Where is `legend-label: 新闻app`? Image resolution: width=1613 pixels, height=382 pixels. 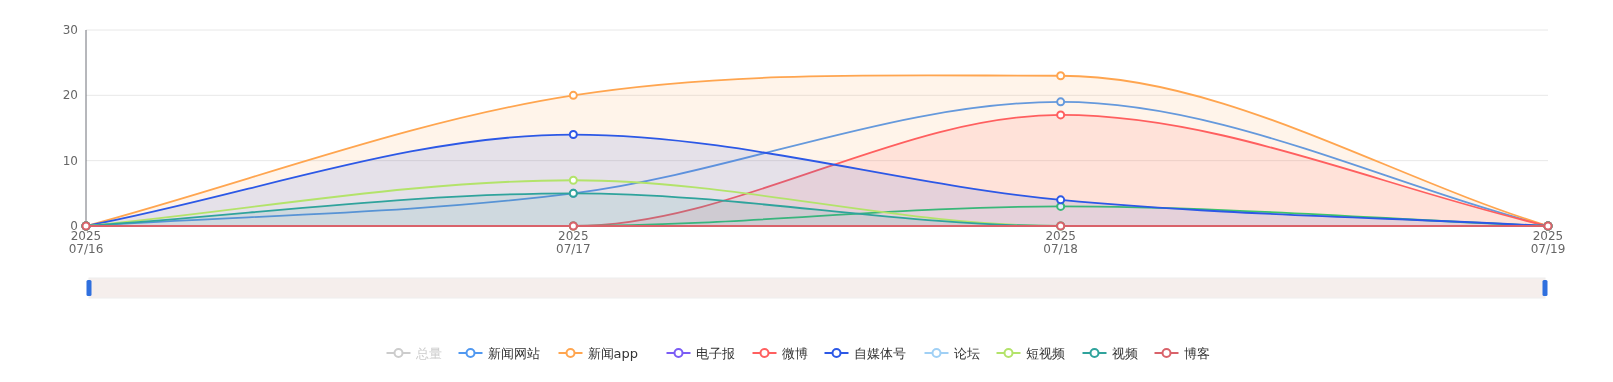 legend-label: 新闻app is located at coordinates (612, 353).